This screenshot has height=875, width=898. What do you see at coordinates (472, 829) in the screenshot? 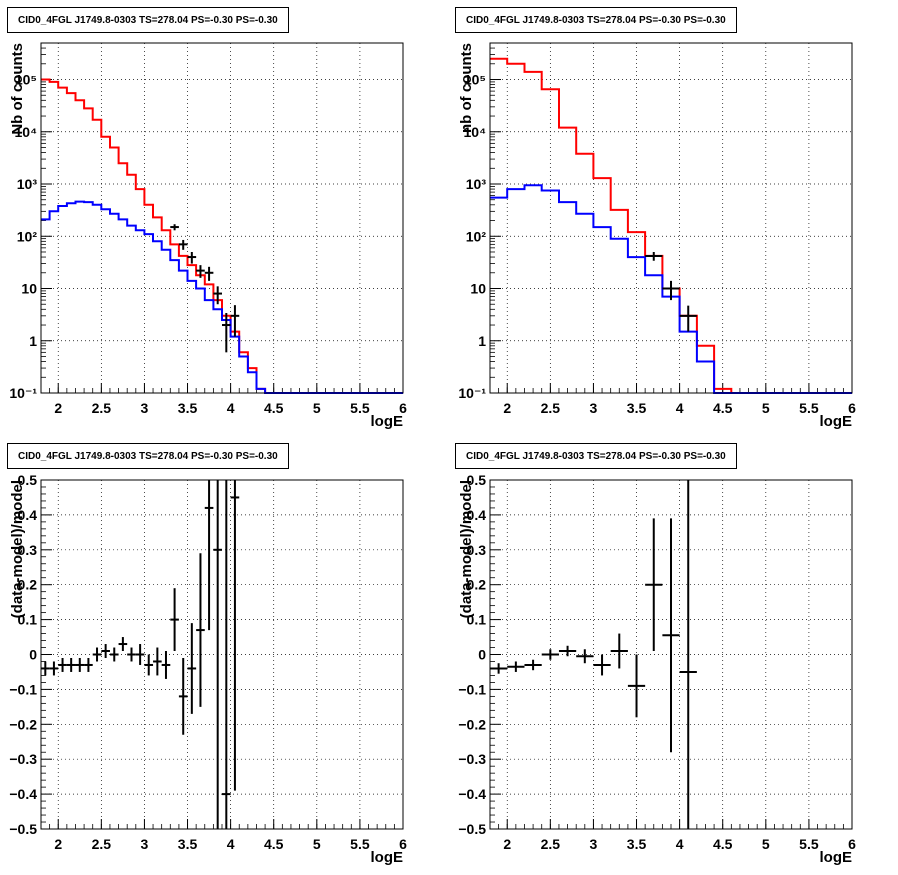
I see `y-tick-label: −0.5` at bounding box center [472, 829].